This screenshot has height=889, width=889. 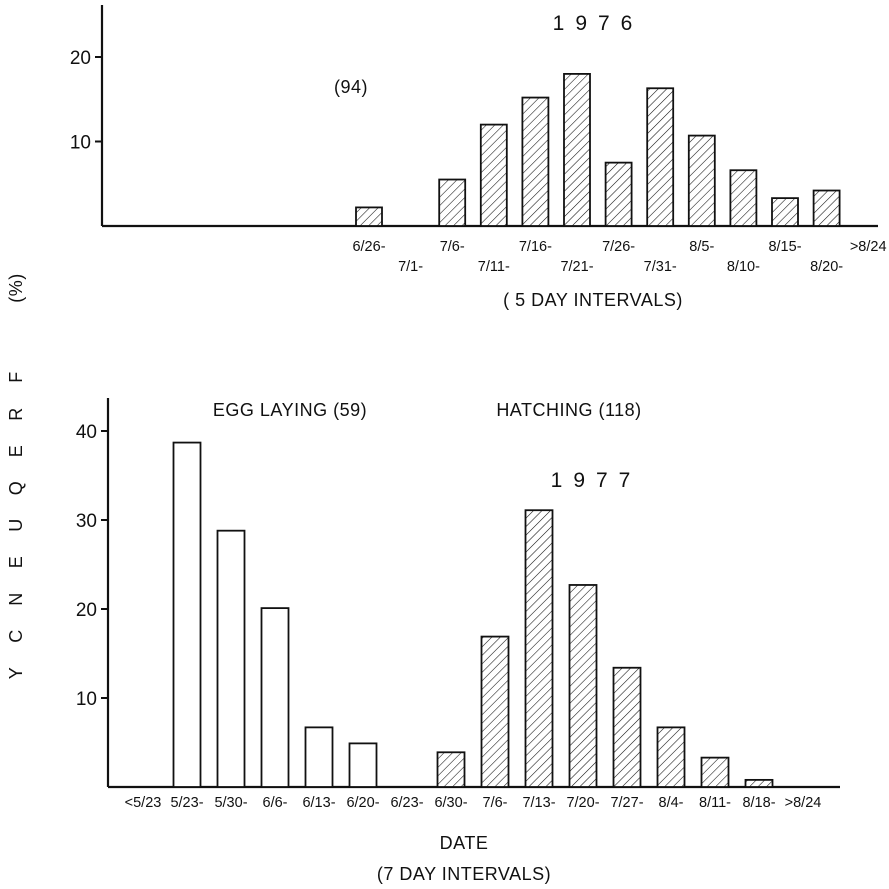 I want to click on x-tick-label: 8/15-, so click(x=784, y=247).